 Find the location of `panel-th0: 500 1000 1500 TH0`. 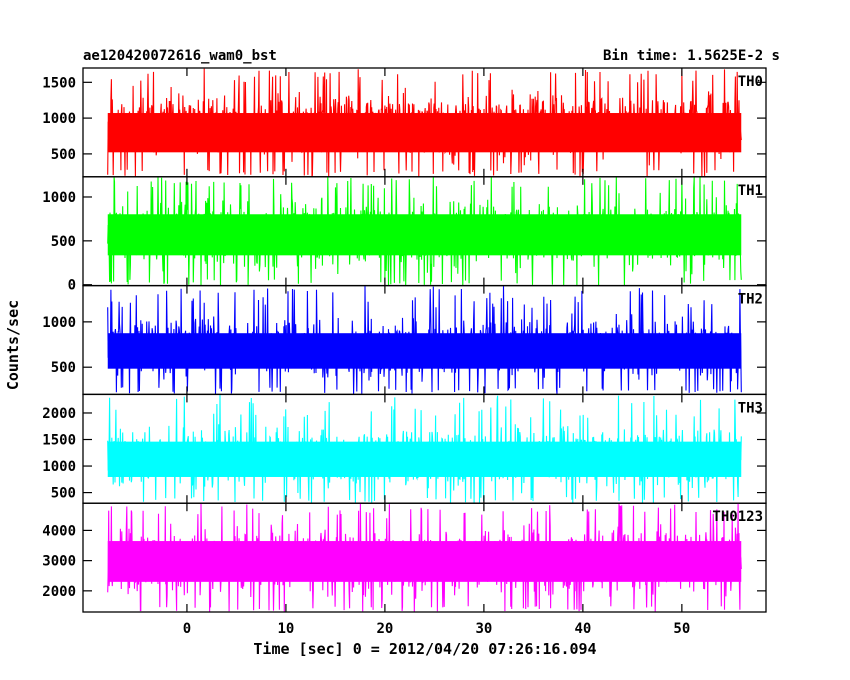

panel-th0: 500 1000 1500 TH0 is located at coordinates (404, 122).